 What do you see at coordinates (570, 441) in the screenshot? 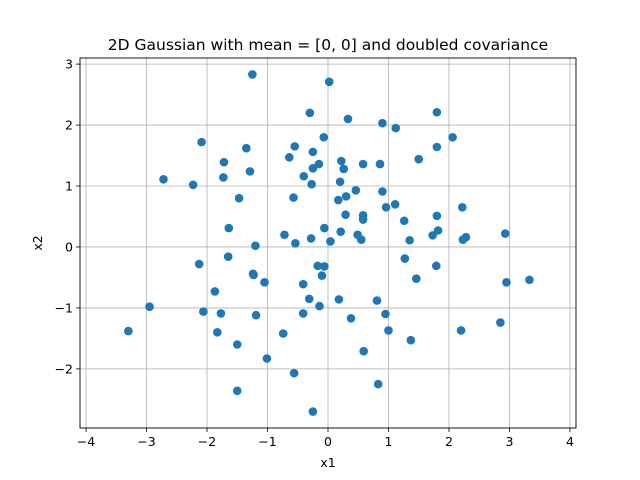
I see `x-tick-label: 4` at bounding box center [570, 441].